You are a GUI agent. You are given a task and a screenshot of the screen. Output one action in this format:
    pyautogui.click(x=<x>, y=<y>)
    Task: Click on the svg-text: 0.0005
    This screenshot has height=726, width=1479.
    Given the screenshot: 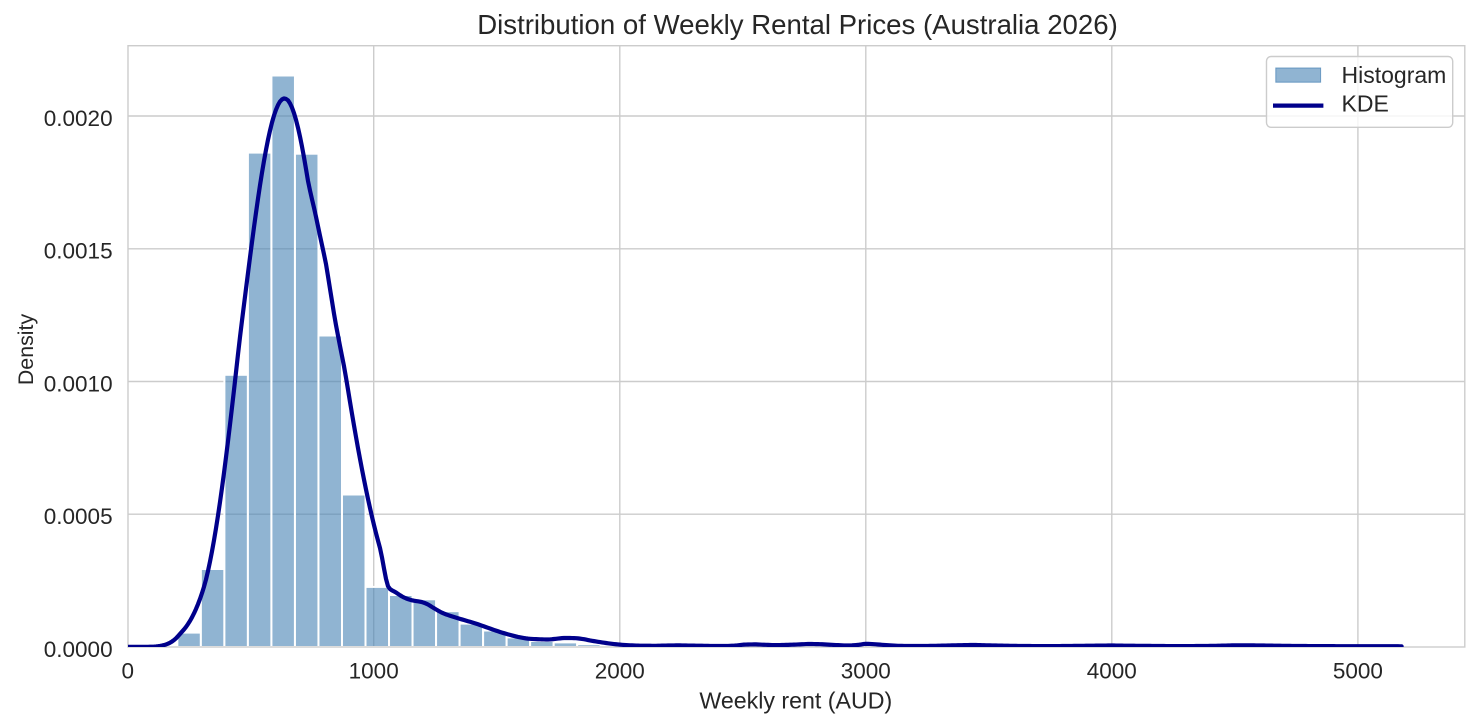 What is the action you would take?
    pyautogui.click(x=78, y=516)
    